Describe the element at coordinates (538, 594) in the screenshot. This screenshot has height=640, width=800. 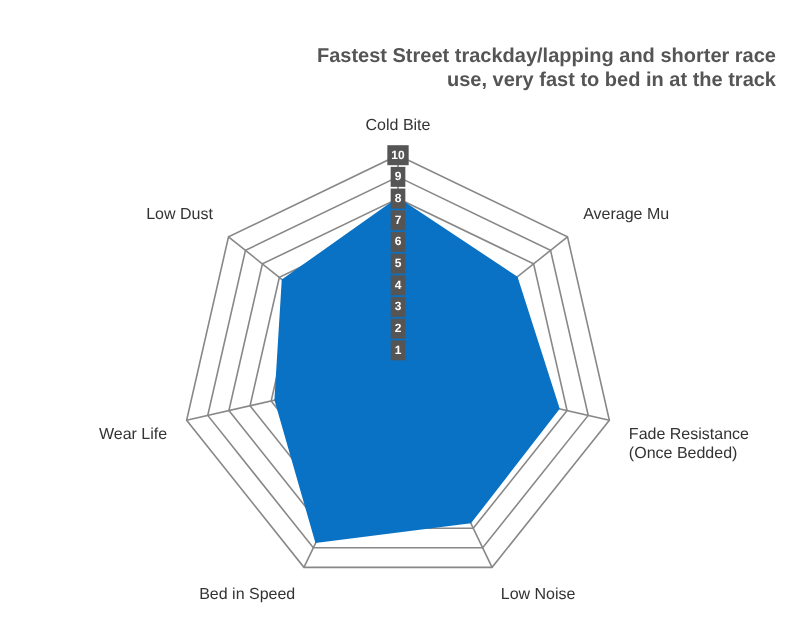
I see `spoke-label: Low Noise` at that location.